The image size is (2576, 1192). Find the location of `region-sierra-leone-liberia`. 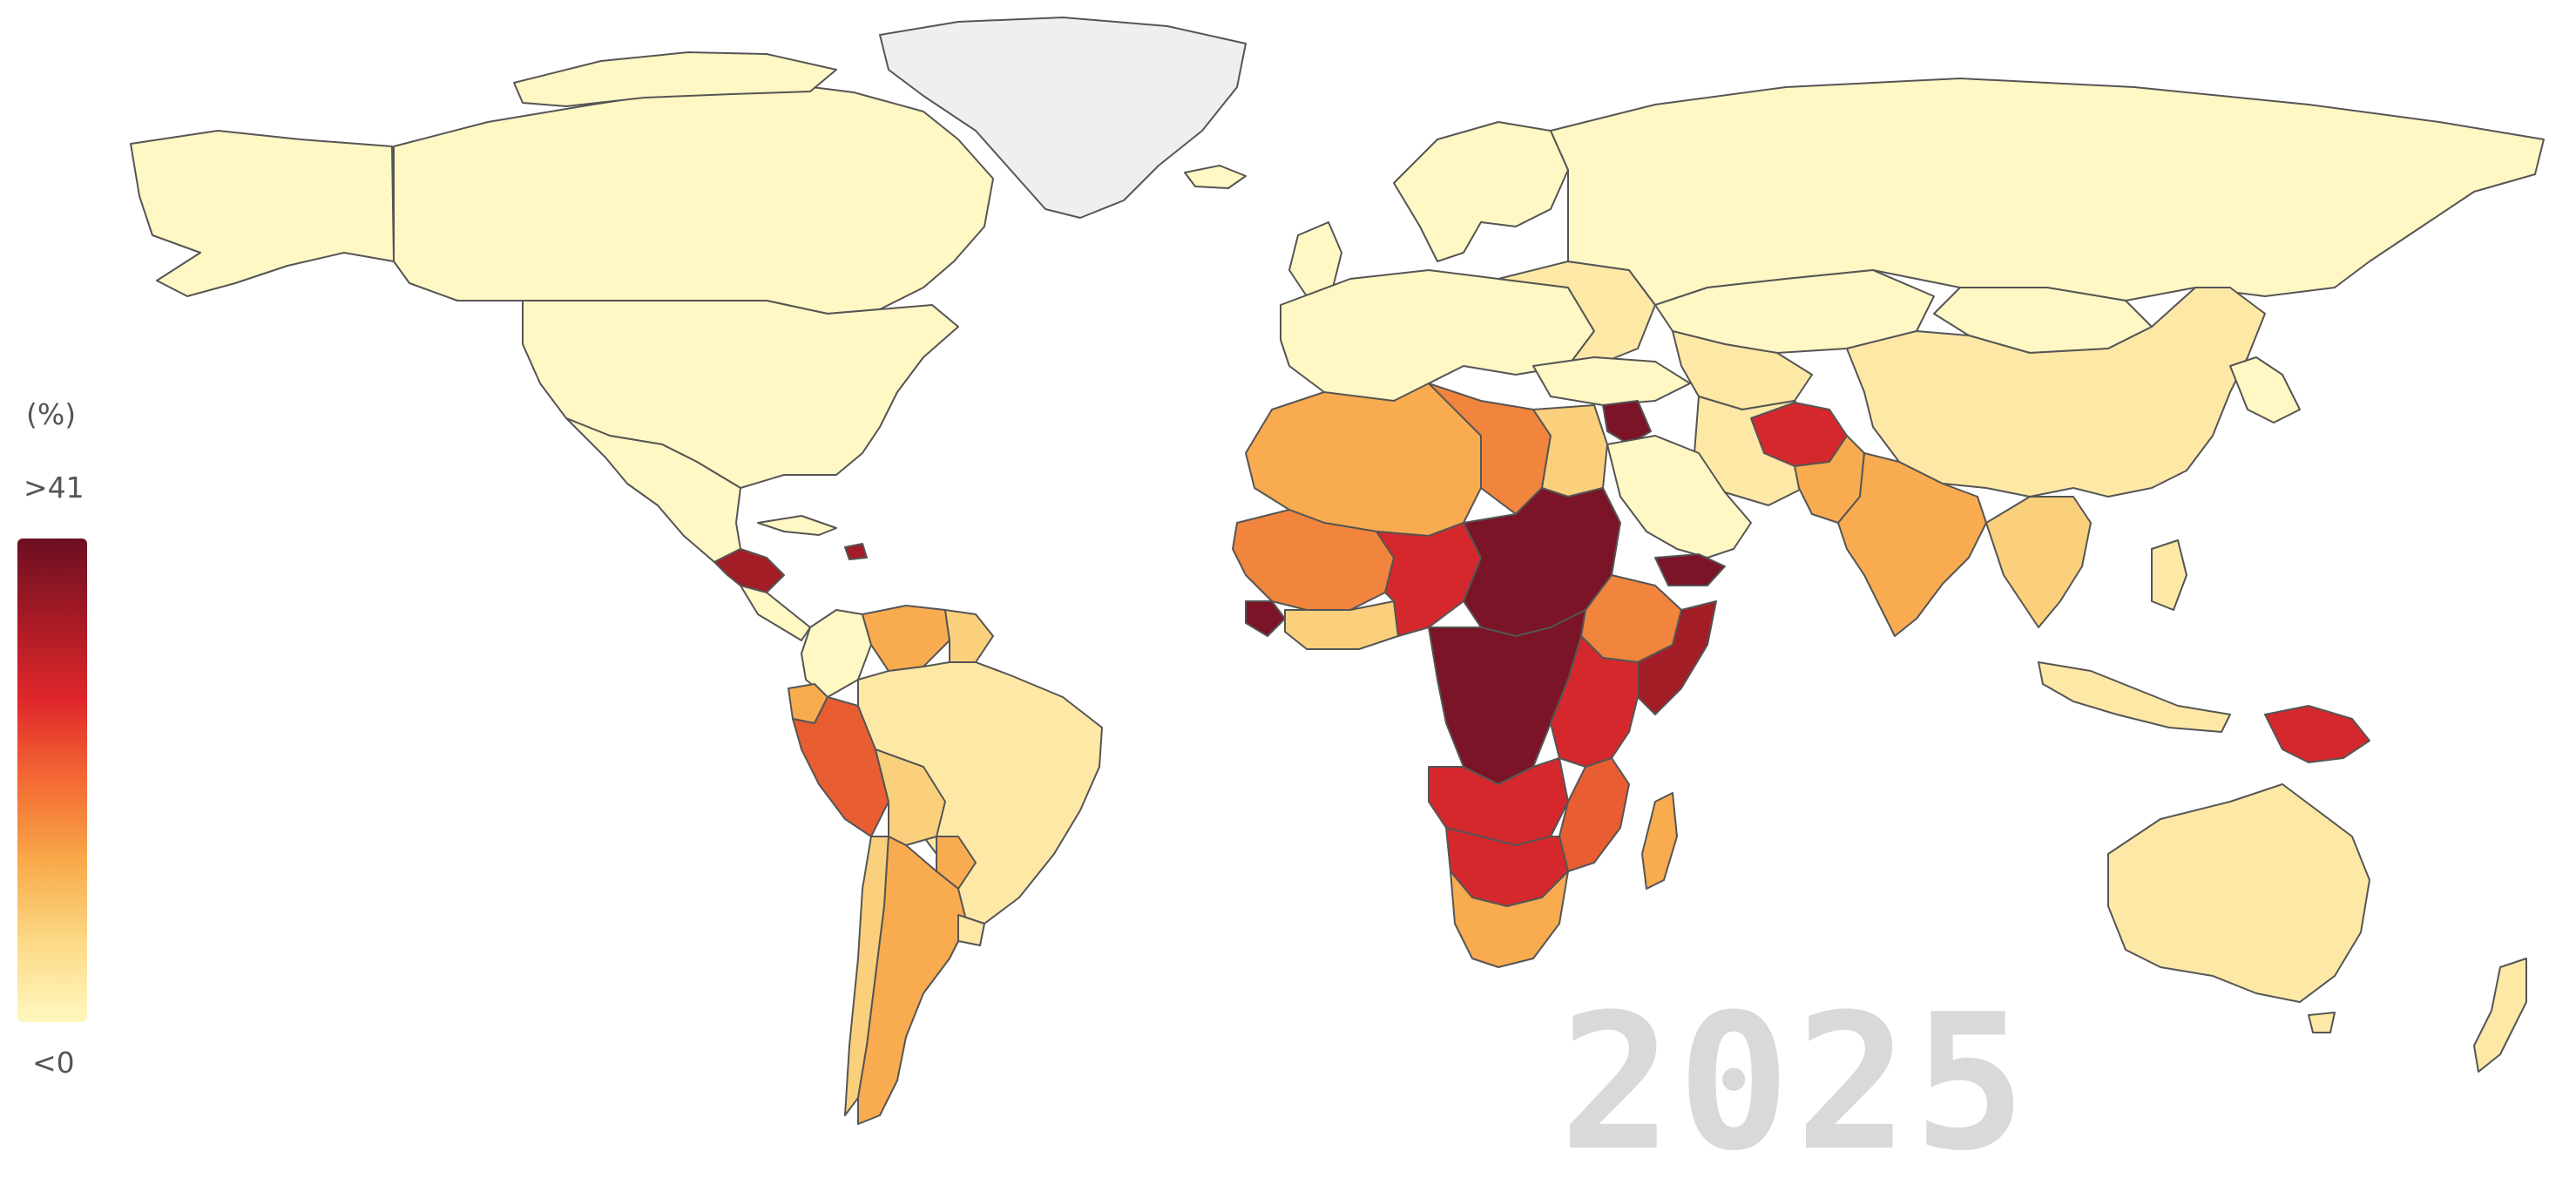

region-sierra-leone-liberia is located at coordinates (1265, 618).